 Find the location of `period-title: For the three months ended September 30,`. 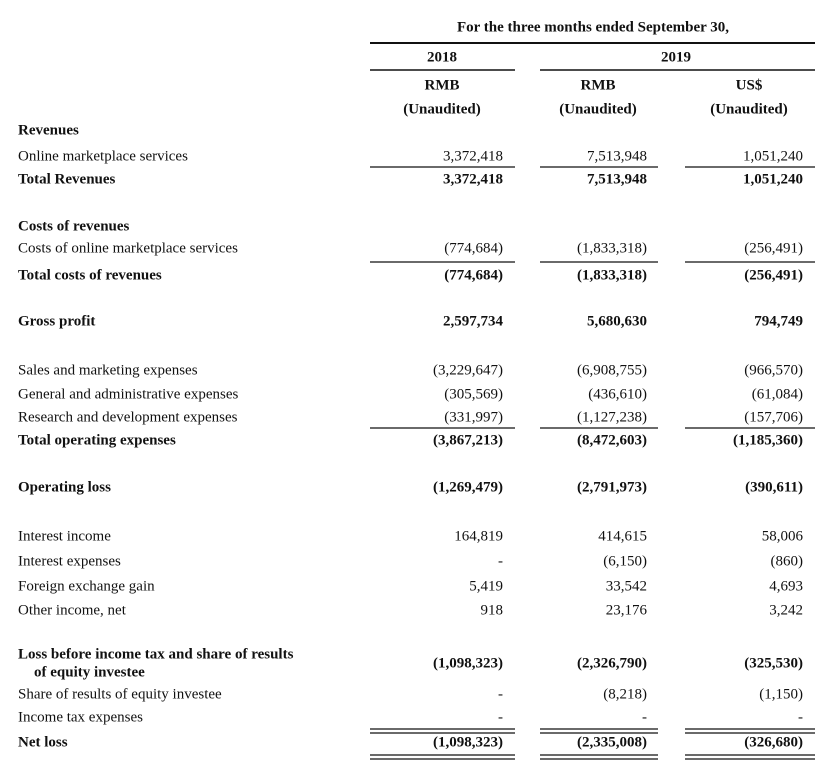

period-title: For the three months ended September 30, is located at coordinates (593, 27).